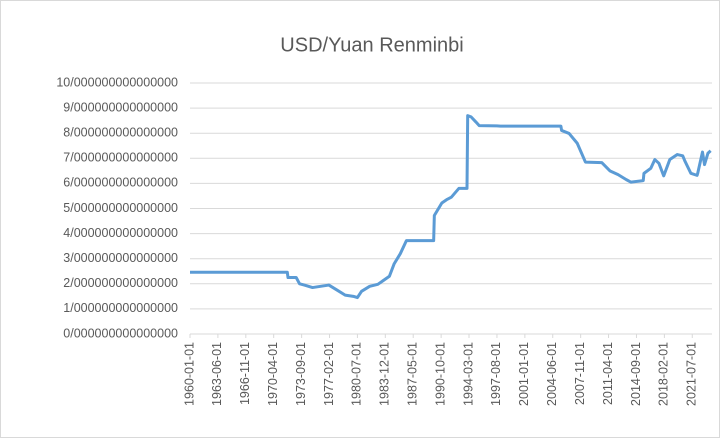 The image size is (720, 438). I want to click on x-tick-label: 1963-06-01, so click(217, 374).